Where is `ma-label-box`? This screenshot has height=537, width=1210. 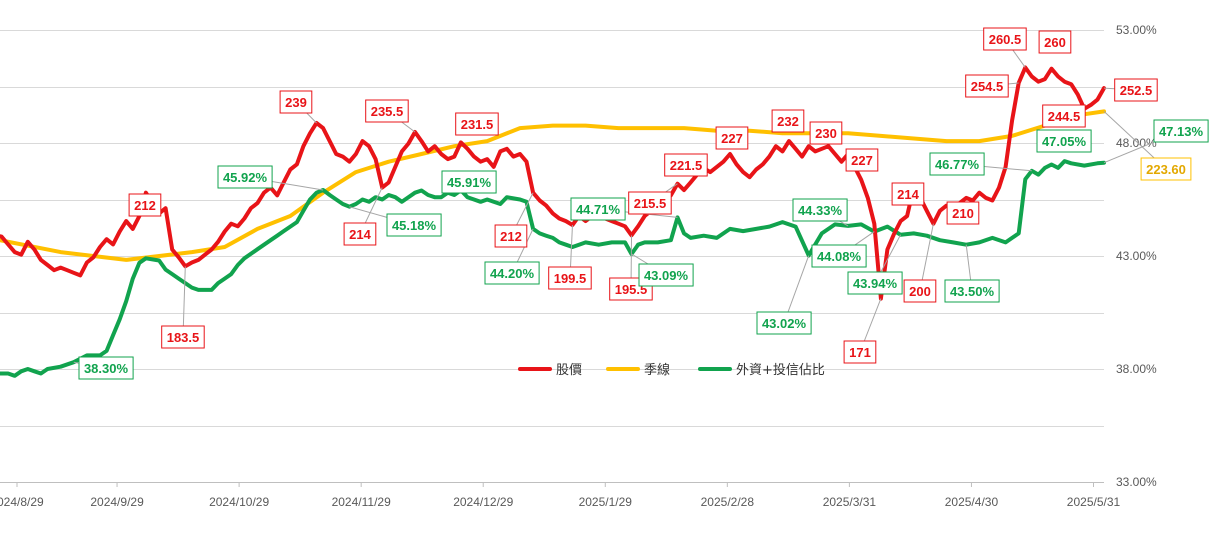 ma-label-box is located at coordinates (1166, 169).